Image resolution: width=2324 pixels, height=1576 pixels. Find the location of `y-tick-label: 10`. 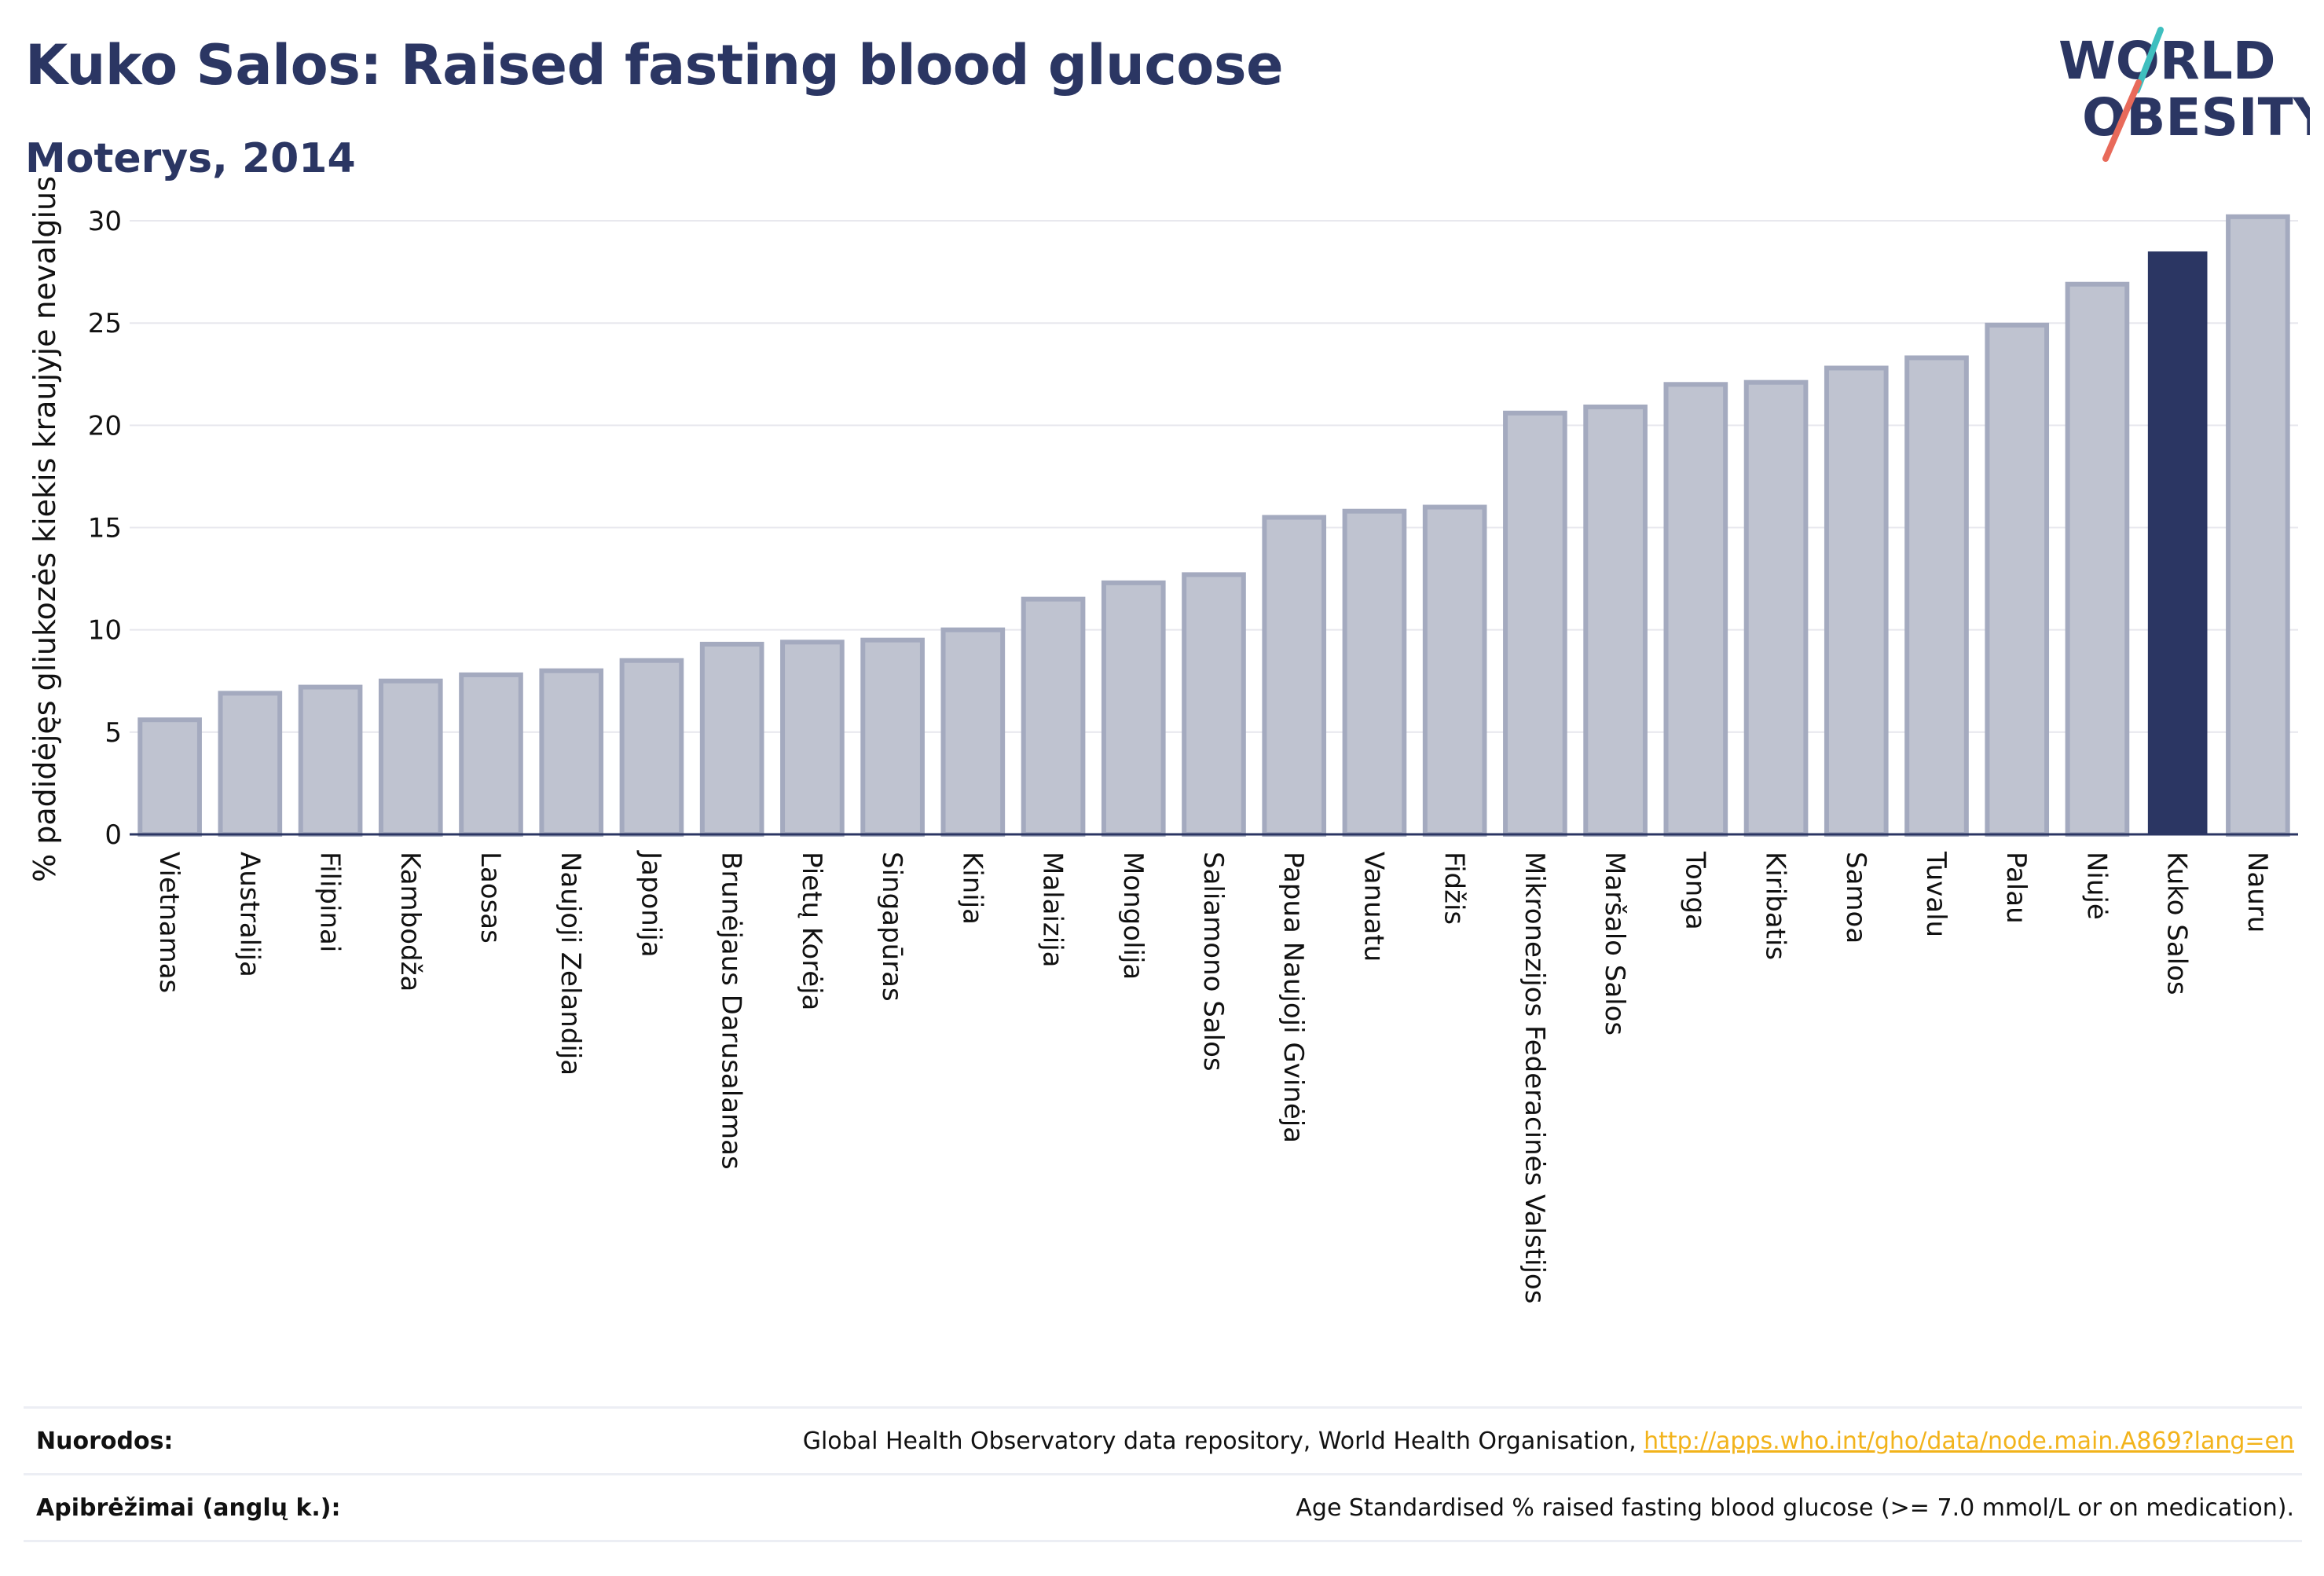

y-tick-label: 10 is located at coordinates (105, 631).